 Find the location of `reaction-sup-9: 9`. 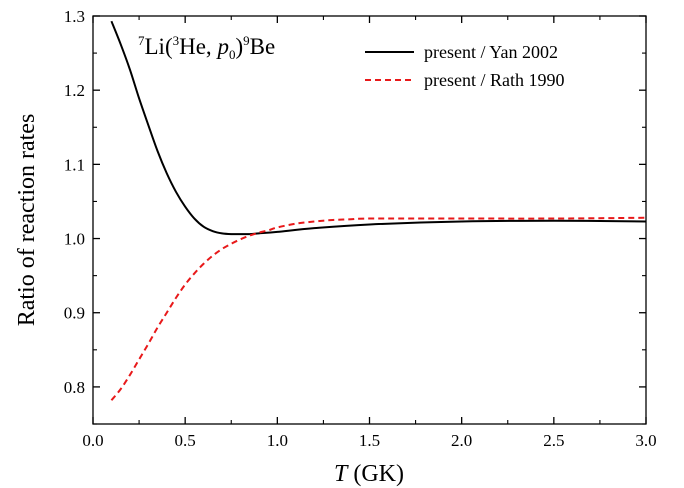

reaction-sup-9: 9 is located at coordinates (246, 40).